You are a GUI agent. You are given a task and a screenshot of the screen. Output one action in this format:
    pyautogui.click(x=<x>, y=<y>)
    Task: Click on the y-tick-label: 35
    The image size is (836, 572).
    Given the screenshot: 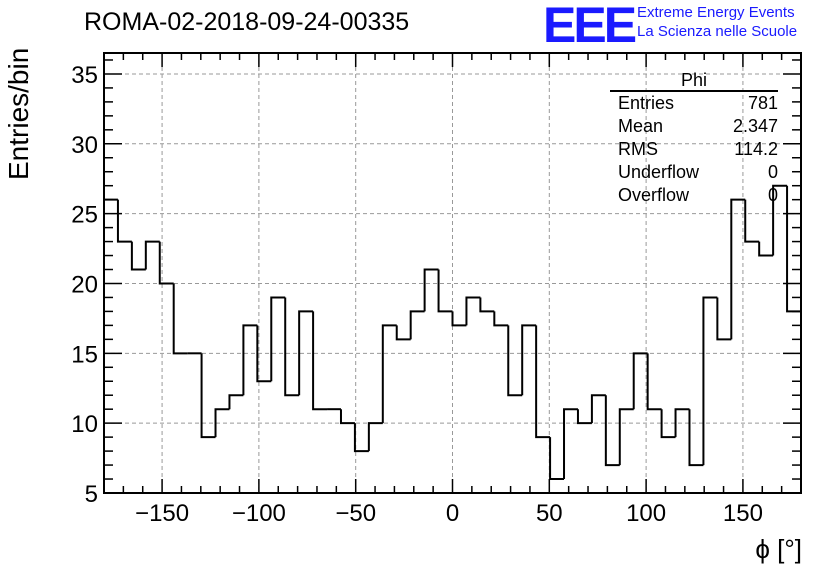 What is the action you would take?
    pyautogui.click(x=84, y=75)
    